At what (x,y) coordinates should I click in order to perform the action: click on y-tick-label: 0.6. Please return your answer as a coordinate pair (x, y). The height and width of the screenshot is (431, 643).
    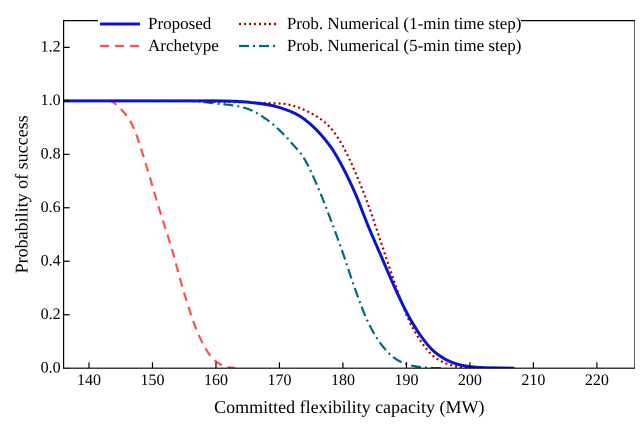
    Looking at the image, I should click on (50, 207).